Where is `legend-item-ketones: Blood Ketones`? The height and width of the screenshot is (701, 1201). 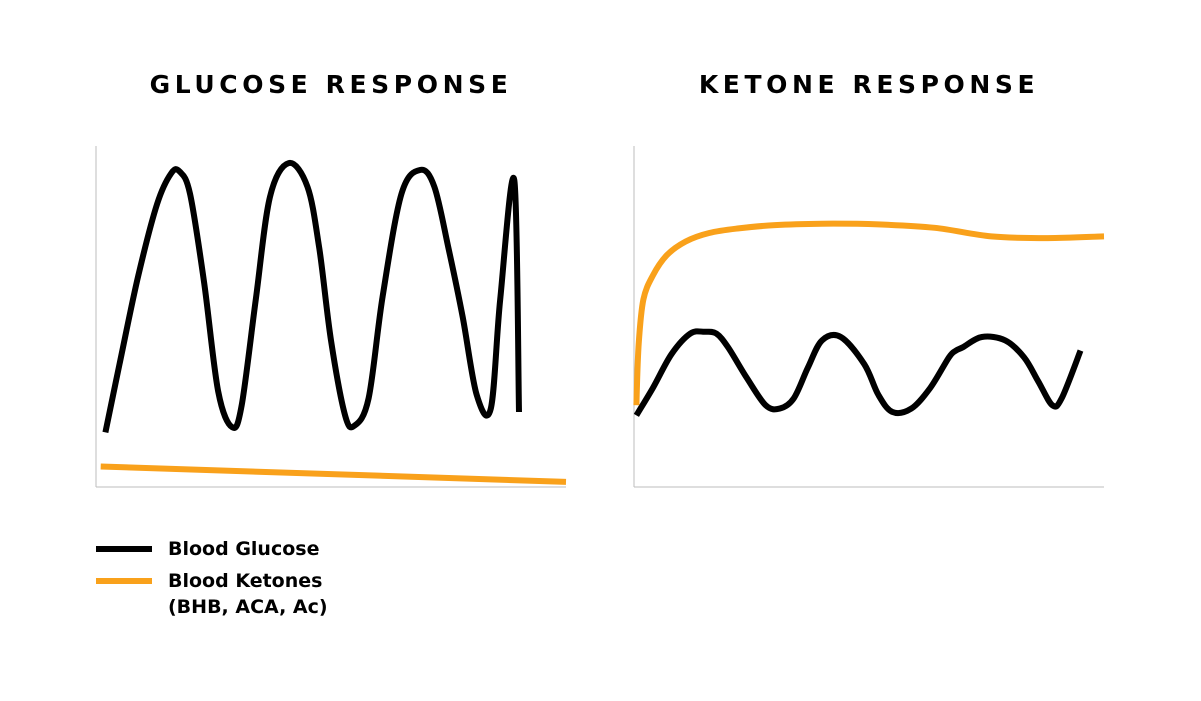 legend-item-ketones: Blood Ketones is located at coordinates (212, 584).